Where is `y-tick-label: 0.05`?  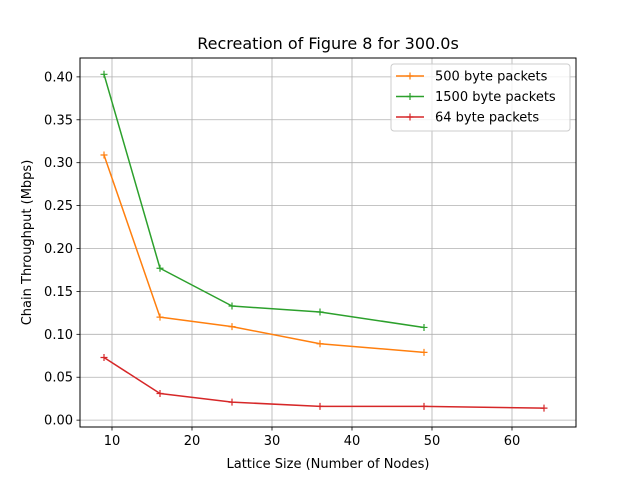 y-tick-label: 0.05 is located at coordinates (58, 378).